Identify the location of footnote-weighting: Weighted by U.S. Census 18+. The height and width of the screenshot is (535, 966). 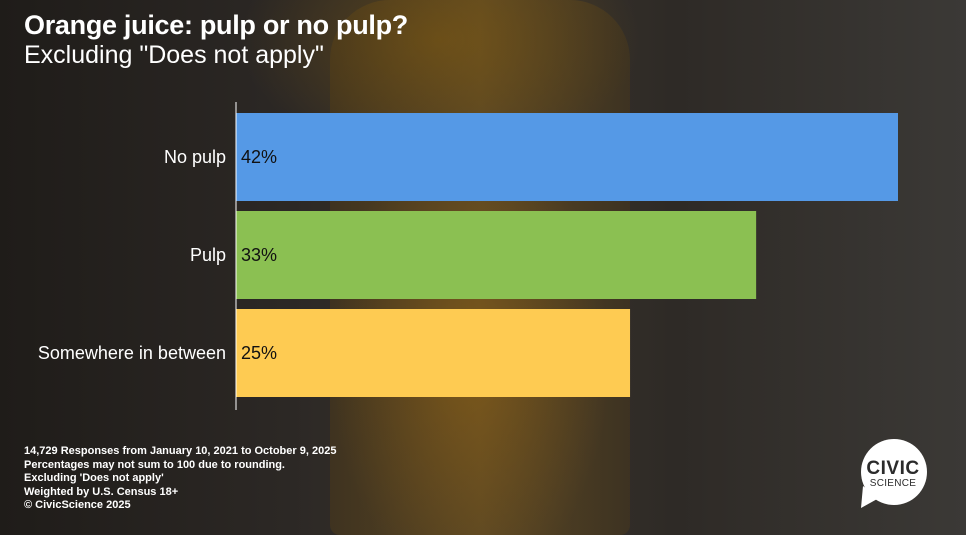
(101, 491).